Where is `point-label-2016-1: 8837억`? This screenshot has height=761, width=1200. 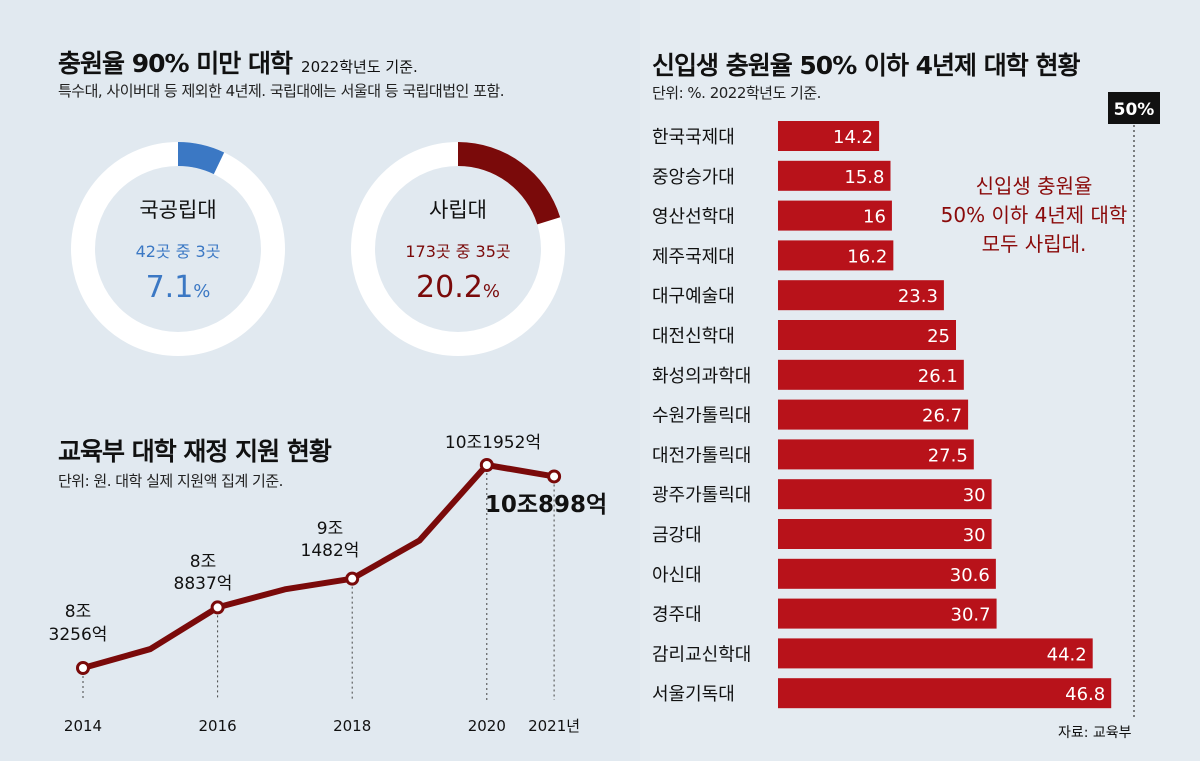
point-label-2016-1: 8837억 is located at coordinates (203, 584).